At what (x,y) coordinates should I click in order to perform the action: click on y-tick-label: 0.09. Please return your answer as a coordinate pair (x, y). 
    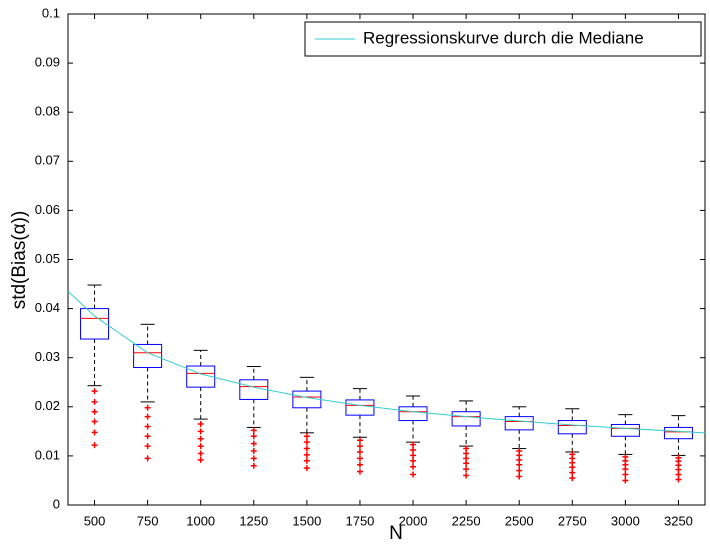
    Looking at the image, I should click on (47, 62).